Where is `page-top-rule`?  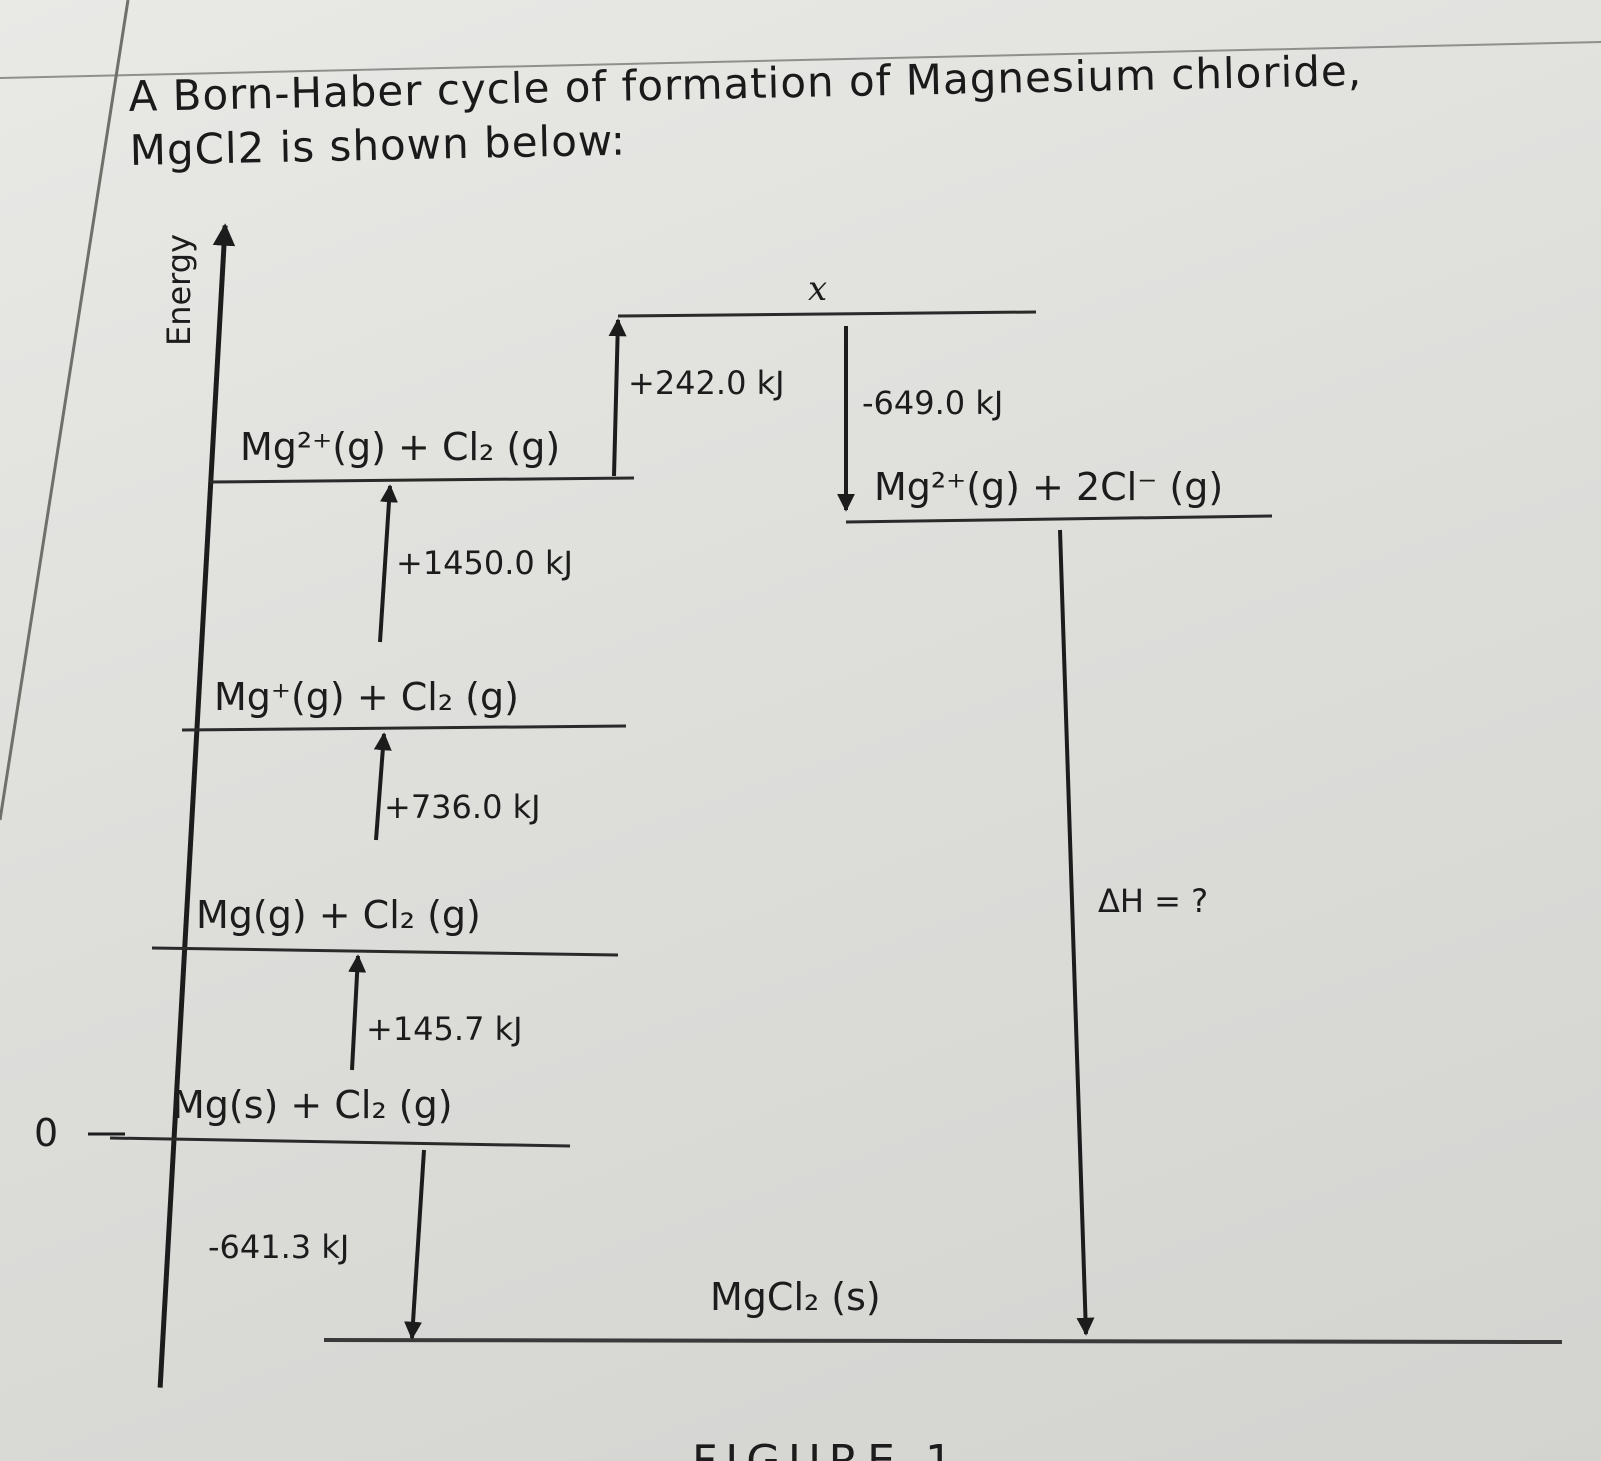 page-top-rule is located at coordinates (800, 60).